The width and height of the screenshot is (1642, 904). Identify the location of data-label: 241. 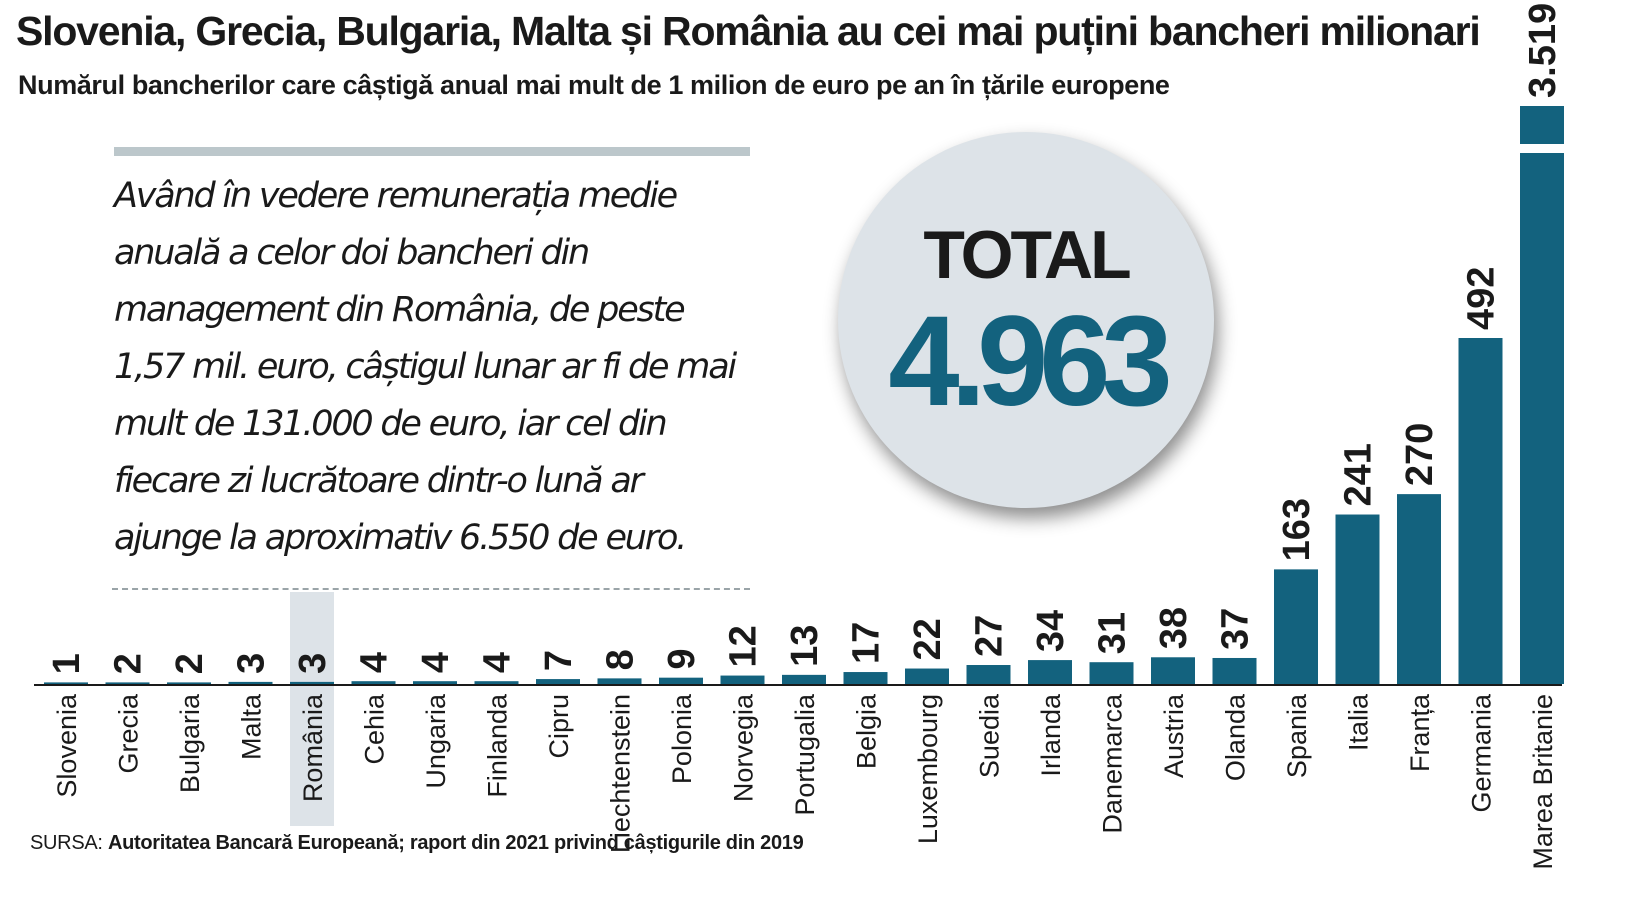
(1359, 474).